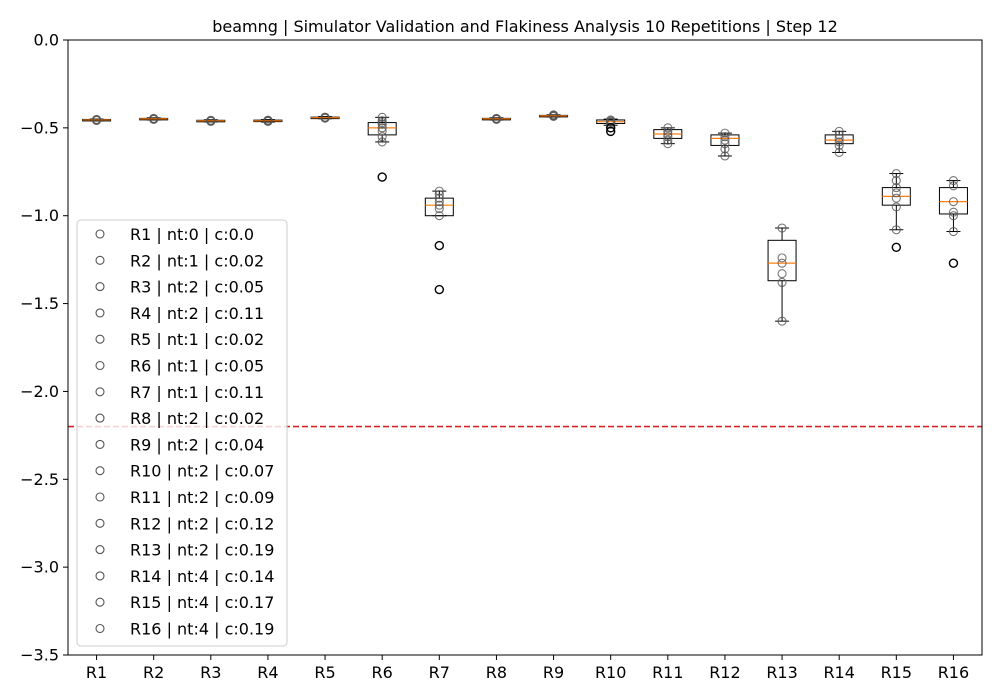  Describe the element at coordinates (202, 497) in the screenshot. I see `legend-label: R11 | nt:2 | c:0.09` at that location.